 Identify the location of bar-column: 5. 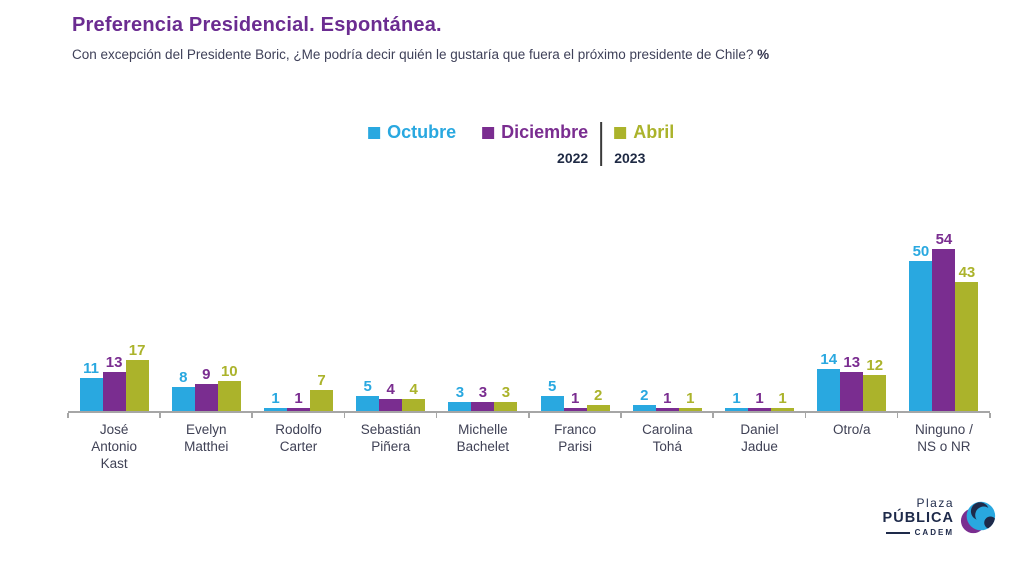
(368, 395).